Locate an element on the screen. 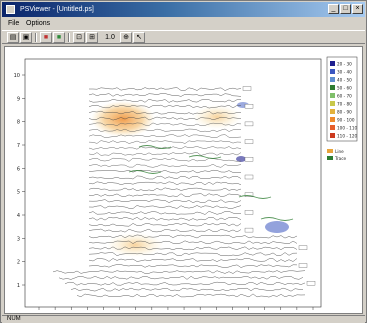 Image resolution: width=367 pixels, height=323 pixels. legend-label: 50 - 60 is located at coordinates (344, 88).